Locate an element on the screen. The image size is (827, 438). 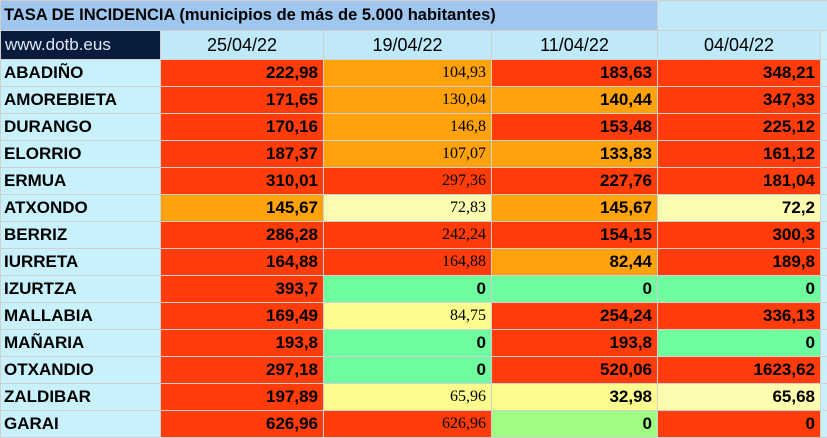
date-header: 19/04/22 is located at coordinates (408, 45).